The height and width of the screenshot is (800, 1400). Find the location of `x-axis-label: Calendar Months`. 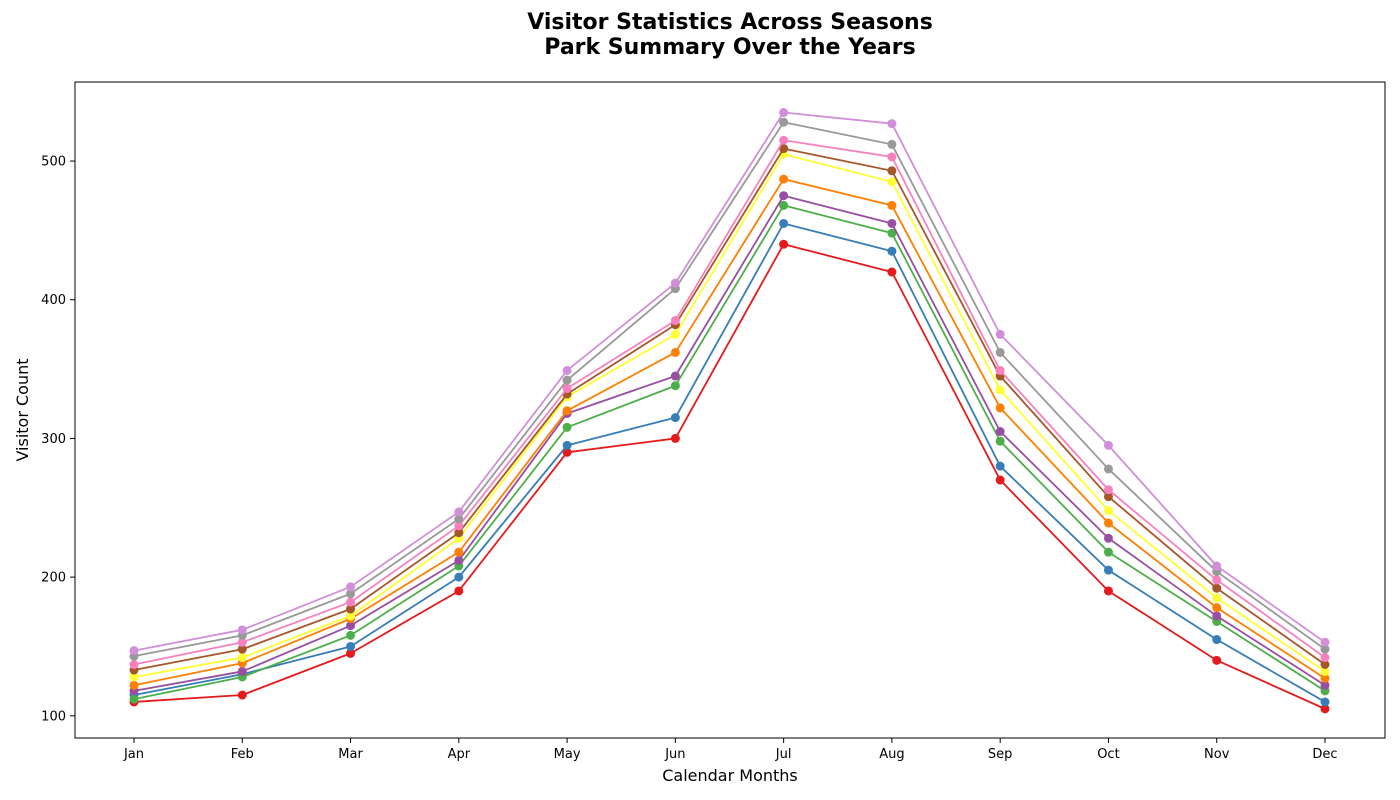

x-axis-label: Calendar Months is located at coordinates (730, 775).